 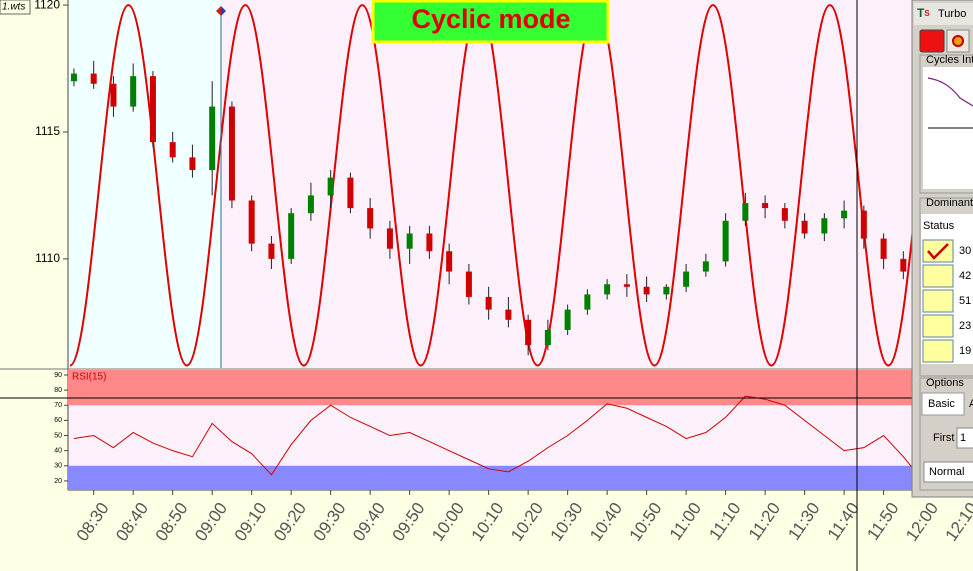 I want to click on tab-basic, so click(x=943, y=404).